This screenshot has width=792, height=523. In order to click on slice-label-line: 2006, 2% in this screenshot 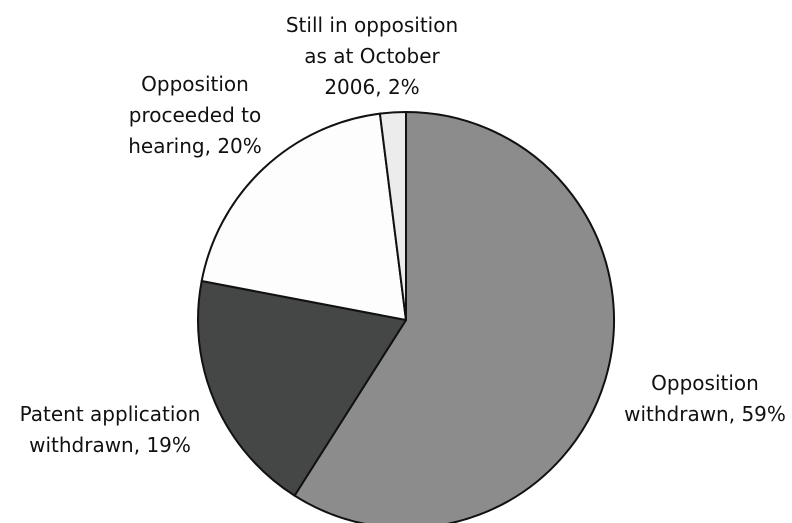, I will do `click(371, 87)`.